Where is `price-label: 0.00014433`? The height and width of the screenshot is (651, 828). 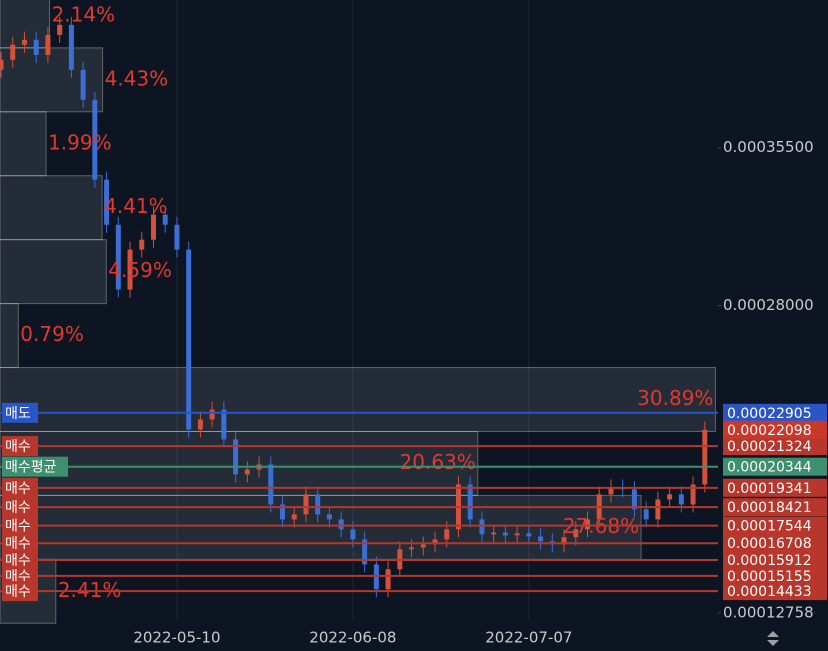
price-label: 0.00014433 is located at coordinates (769, 592).